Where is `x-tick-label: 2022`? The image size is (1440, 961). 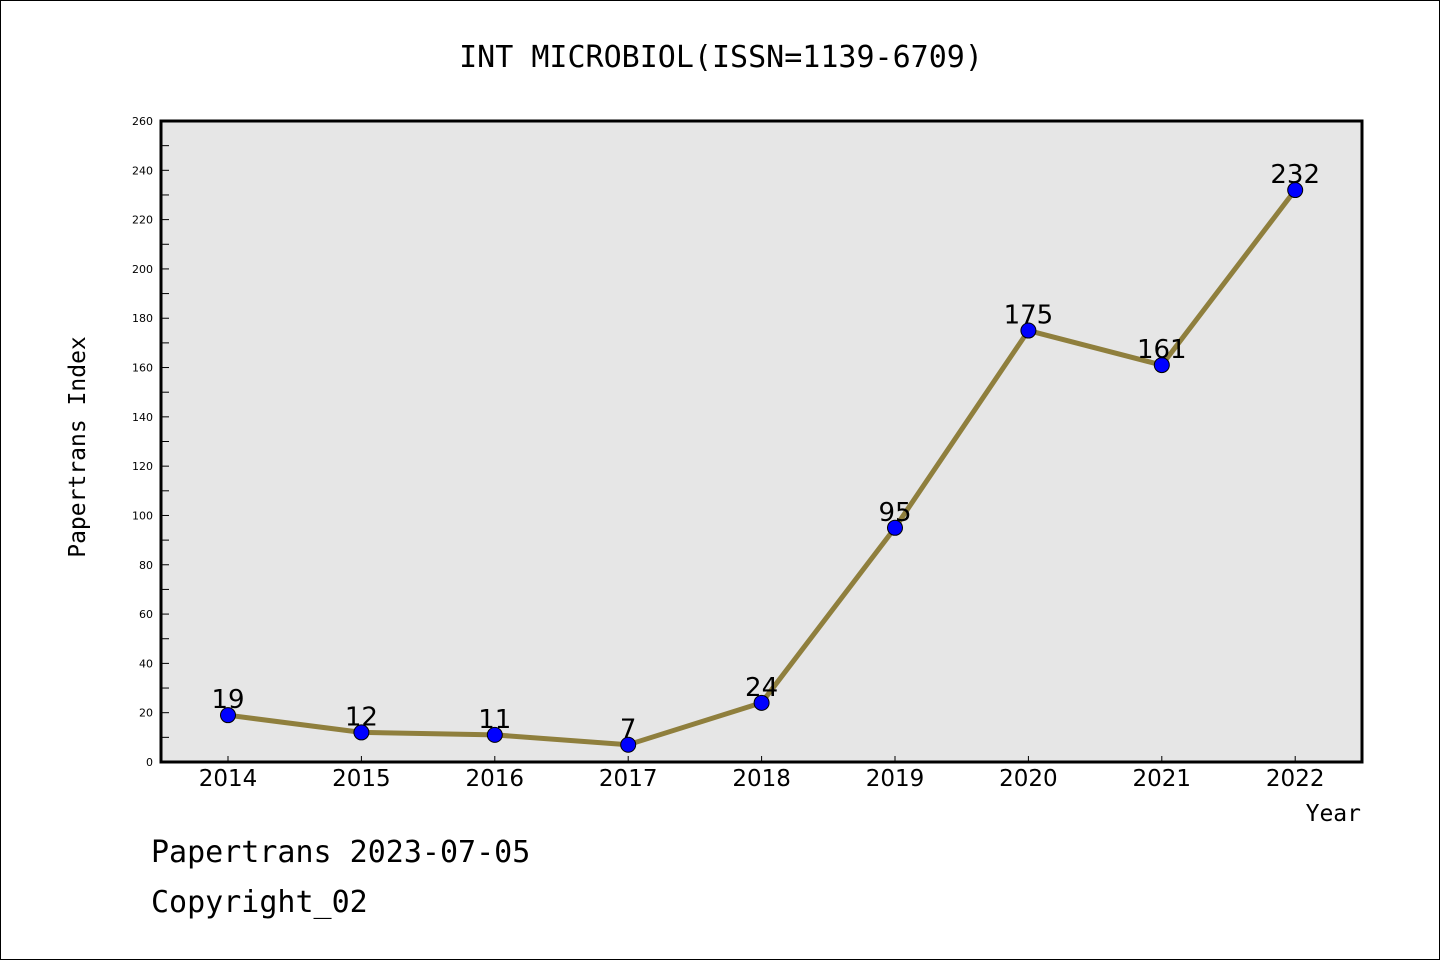
x-tick-label: 2022 is located at coordinates (1295, 779).